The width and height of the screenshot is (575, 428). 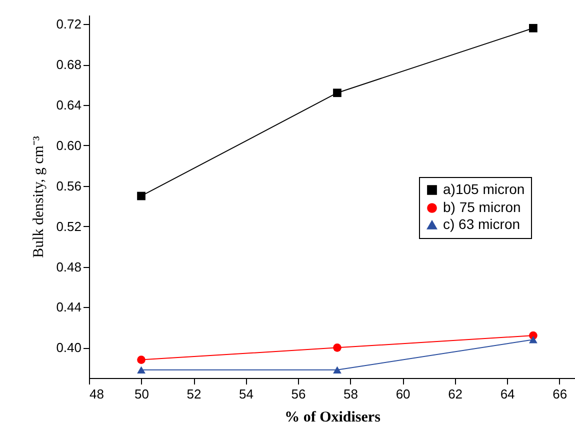 I want to click on x-tick-label: 62, so click(x=455, y=394).